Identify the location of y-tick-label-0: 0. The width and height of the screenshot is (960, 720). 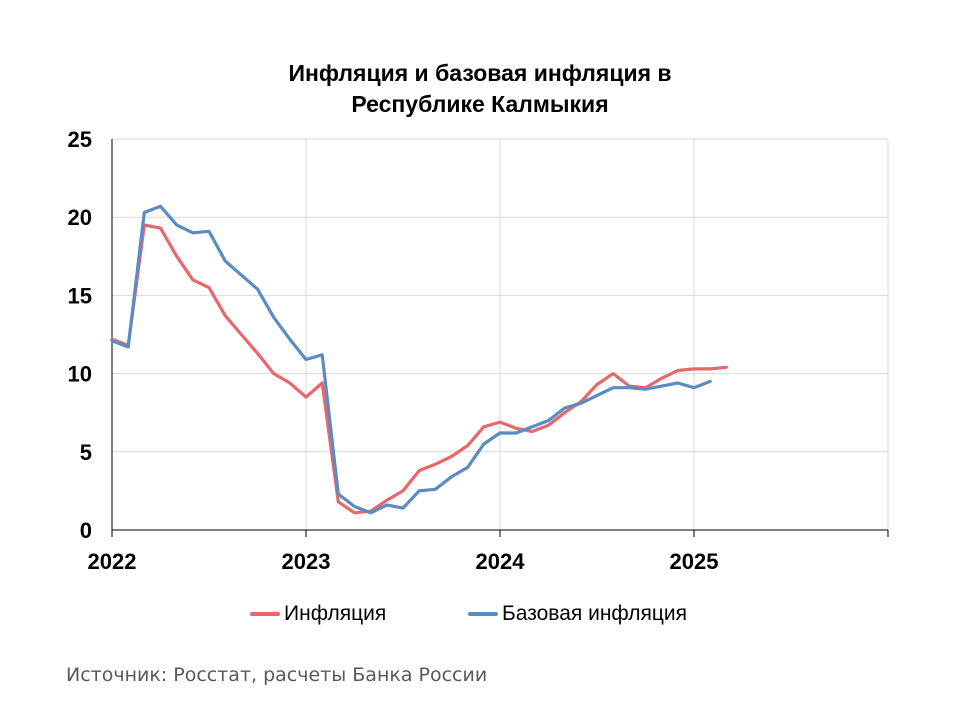
(86, 530).